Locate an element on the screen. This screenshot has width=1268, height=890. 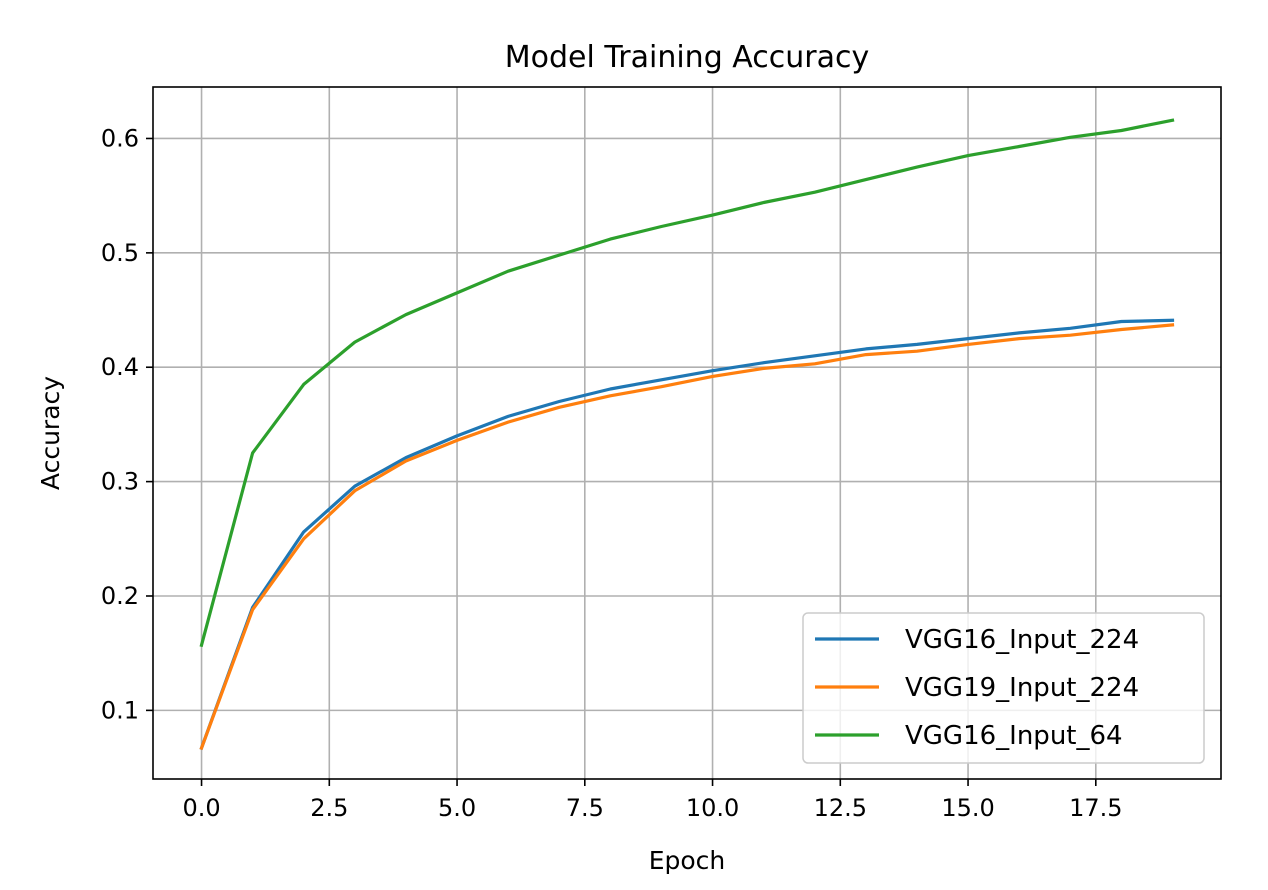
y-tick-label: 0.4 is located at coordinates (120, 367).